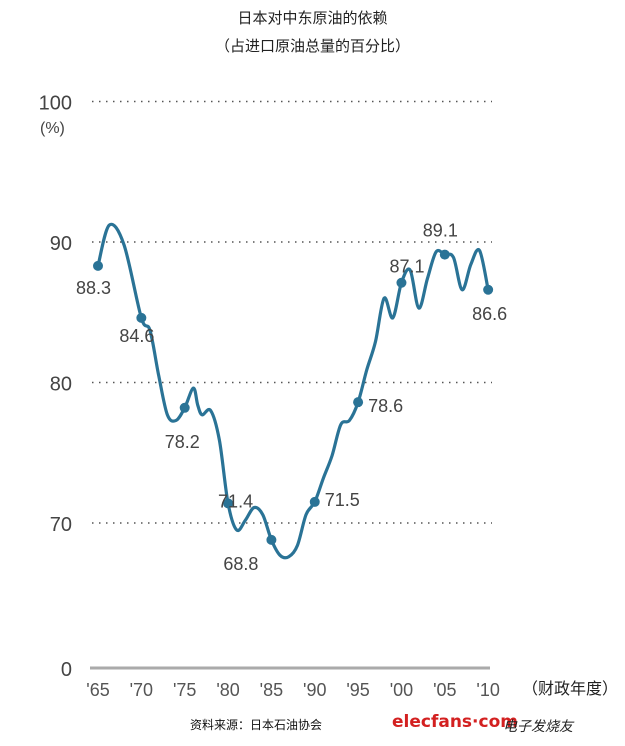  What do you see at coordinates (271, 690) in the screenshot?
I see `x-tick-label: '85` at bounding box center [271, 690].